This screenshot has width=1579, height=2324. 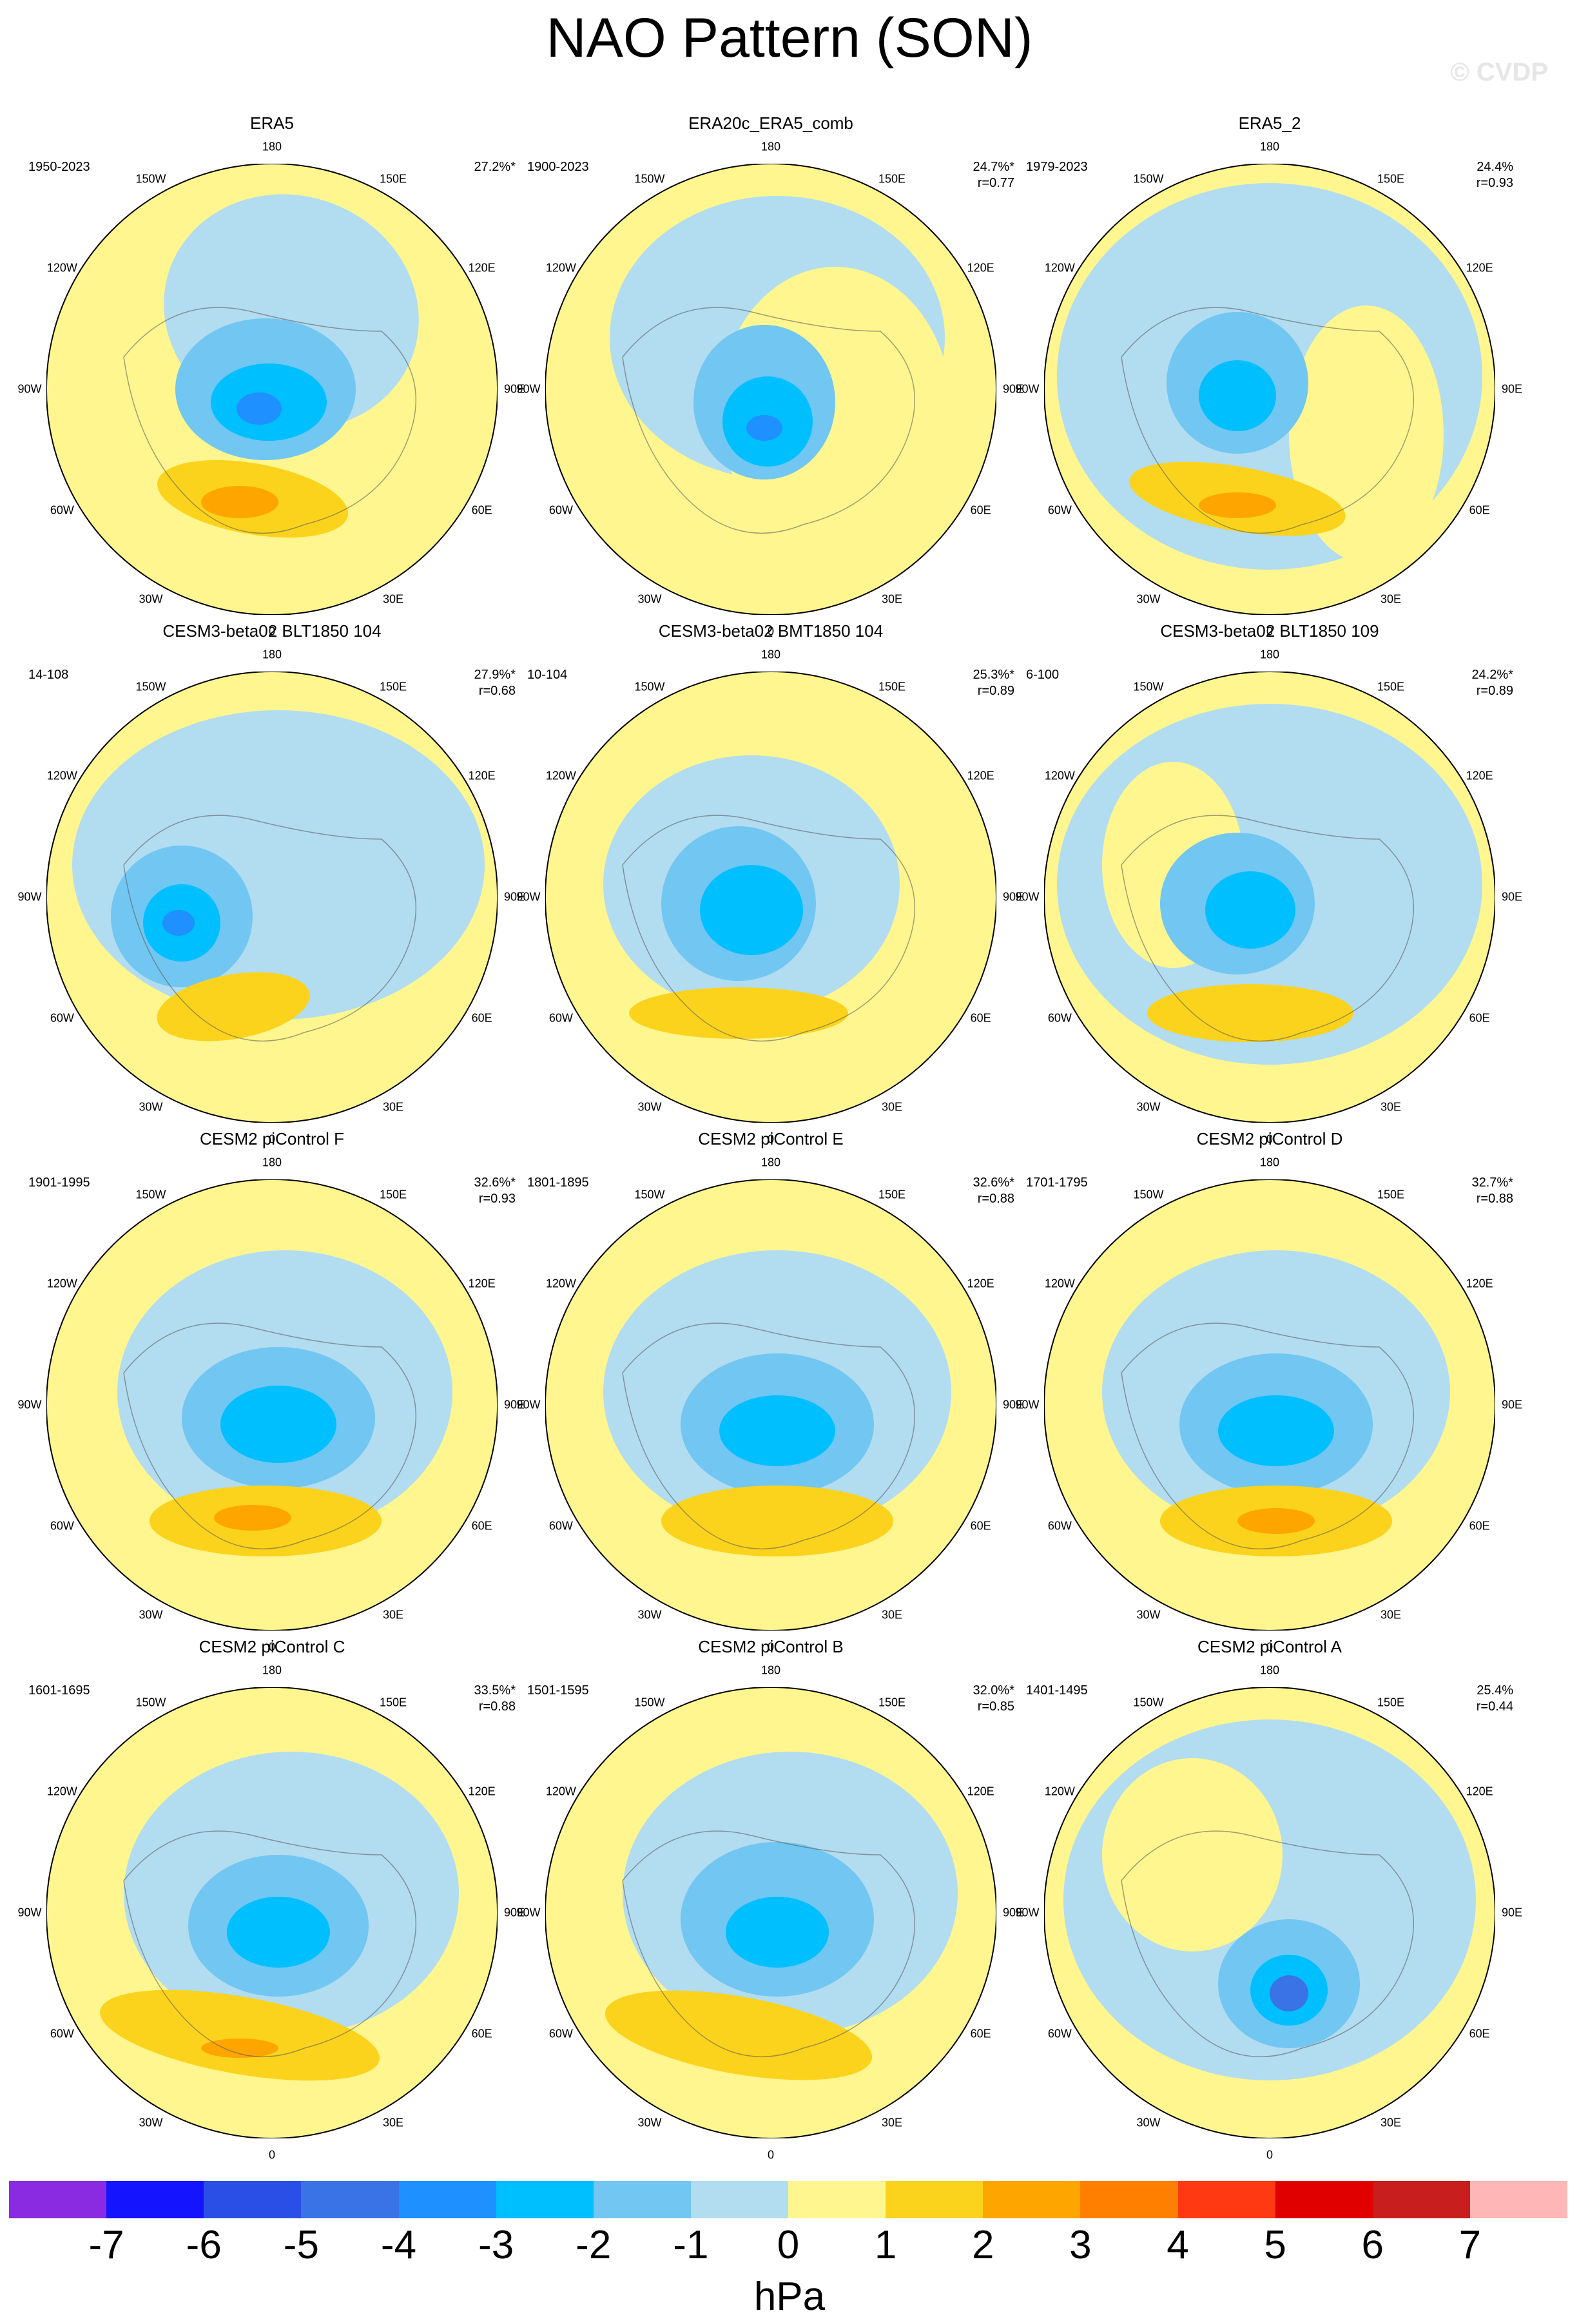 What do you see at coordinates (788, 2245) in the screenshot?
I see `colorbar-tick-label: 0` at bounding box center [788, 2245].